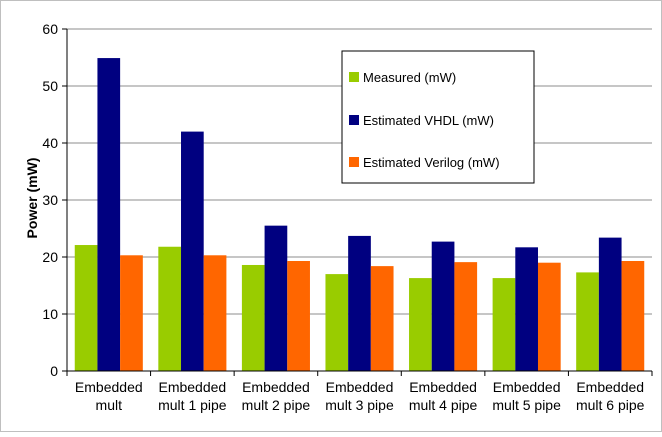 The height and width of the screenshot is (437, 662). What do you see at coordinates (50, 257) in the screenshot?
I see `y-tick-label: 20` at bounding box center [50, 257].